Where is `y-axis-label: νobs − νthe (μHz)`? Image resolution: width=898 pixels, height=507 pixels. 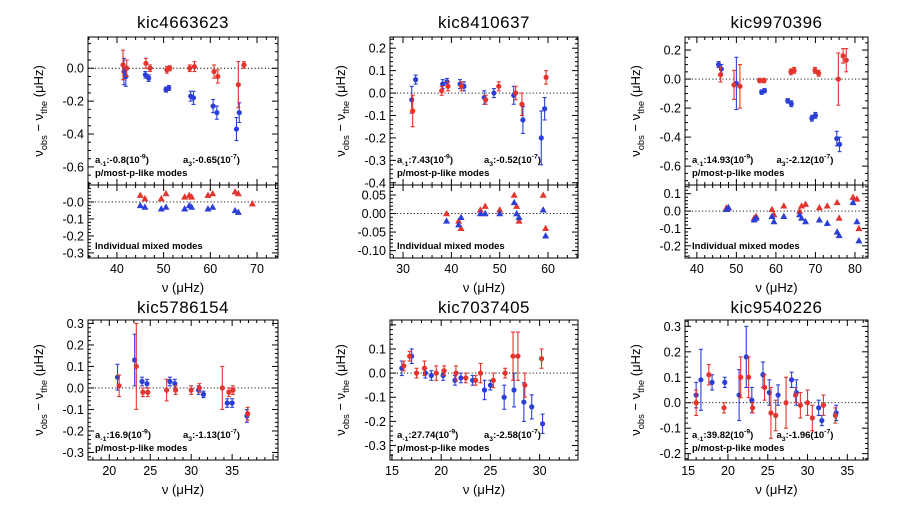 y-axis-label: νobs − νthe (μHz) is located at coordinates (637, 111).